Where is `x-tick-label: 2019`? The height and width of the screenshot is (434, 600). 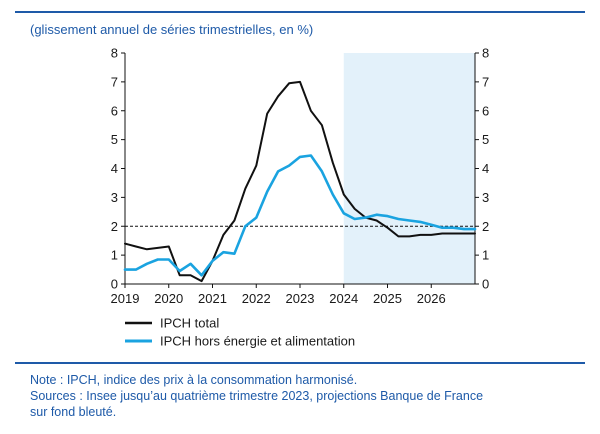
x-tick-label: 2019 is located at coordinates (125, 298).